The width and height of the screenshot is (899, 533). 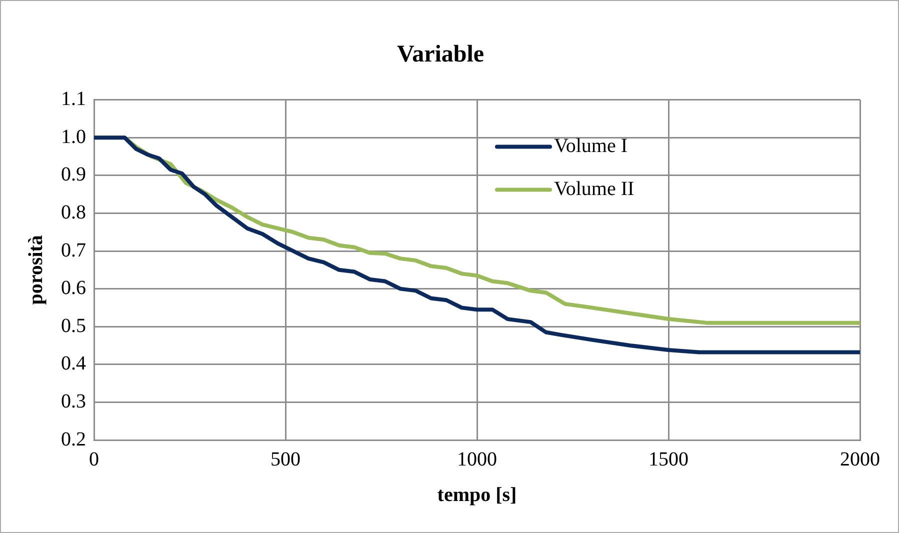 I want to click on y-tick-label: 1.1, so click(x=73, y=99).